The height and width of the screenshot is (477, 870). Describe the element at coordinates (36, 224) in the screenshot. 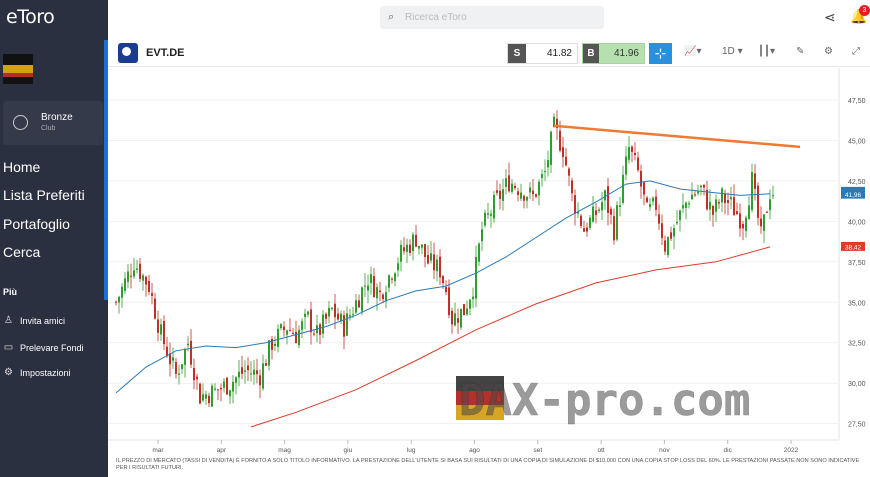

I see `nav-portfolio: Portafoglio` at that location.